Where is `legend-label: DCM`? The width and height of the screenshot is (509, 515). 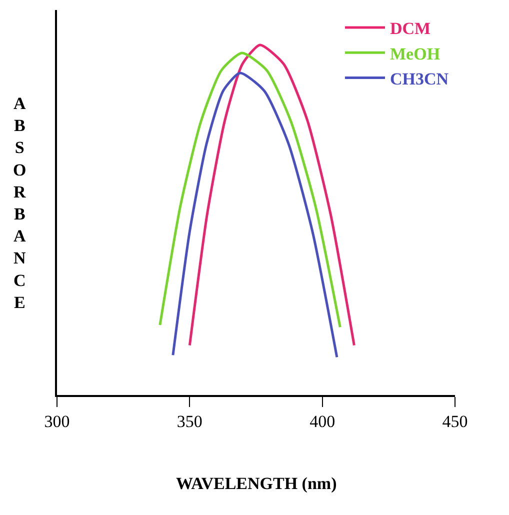
legend-label: DCM is located at coordinates (410, 28).